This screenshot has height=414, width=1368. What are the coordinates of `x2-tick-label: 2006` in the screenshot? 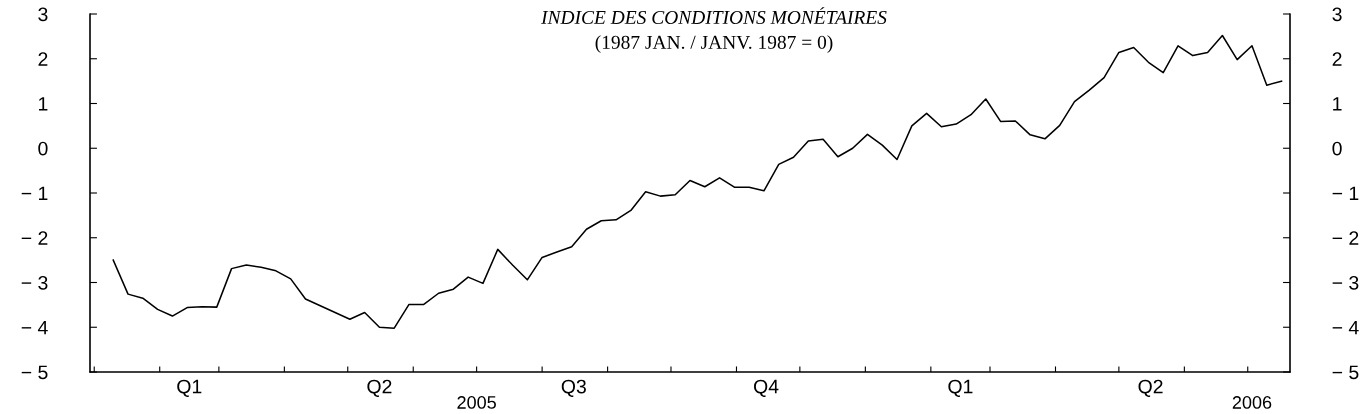 It's located at (1252, 402).